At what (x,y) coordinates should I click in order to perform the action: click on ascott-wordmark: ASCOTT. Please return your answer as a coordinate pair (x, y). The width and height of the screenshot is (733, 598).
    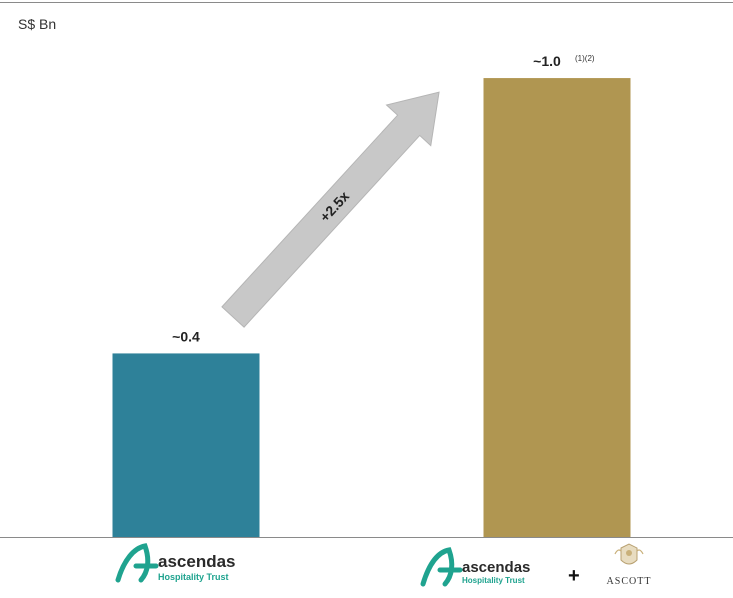
    Looking at the image, I should click on (629, 581).